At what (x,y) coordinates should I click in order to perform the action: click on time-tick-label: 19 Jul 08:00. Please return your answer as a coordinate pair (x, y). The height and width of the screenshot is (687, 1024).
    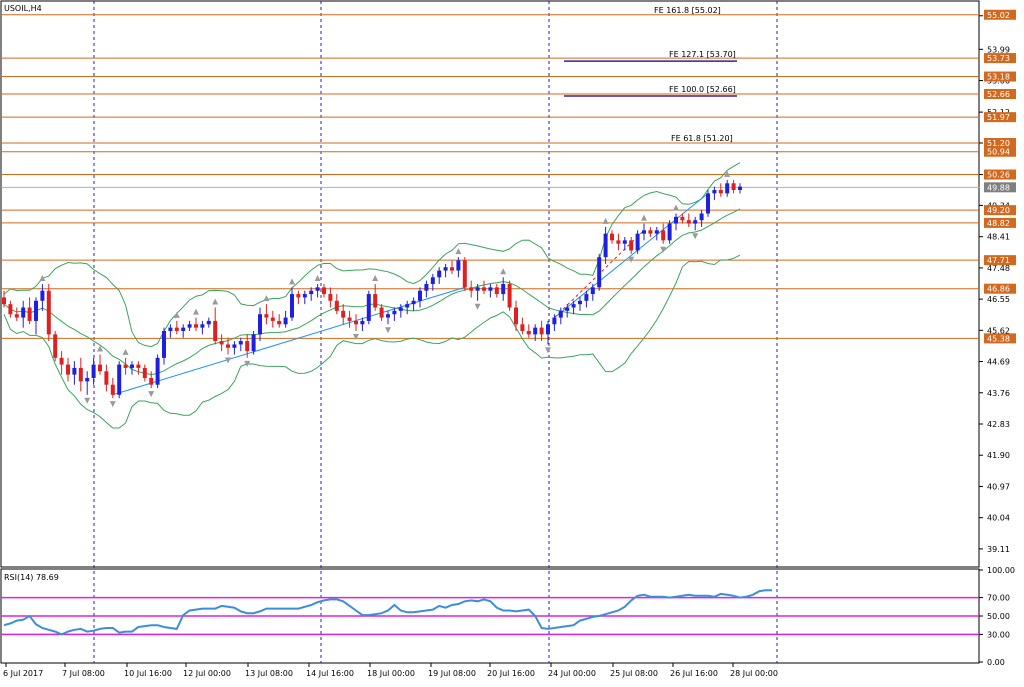
    Looking at the image, I should click on (452, 673).